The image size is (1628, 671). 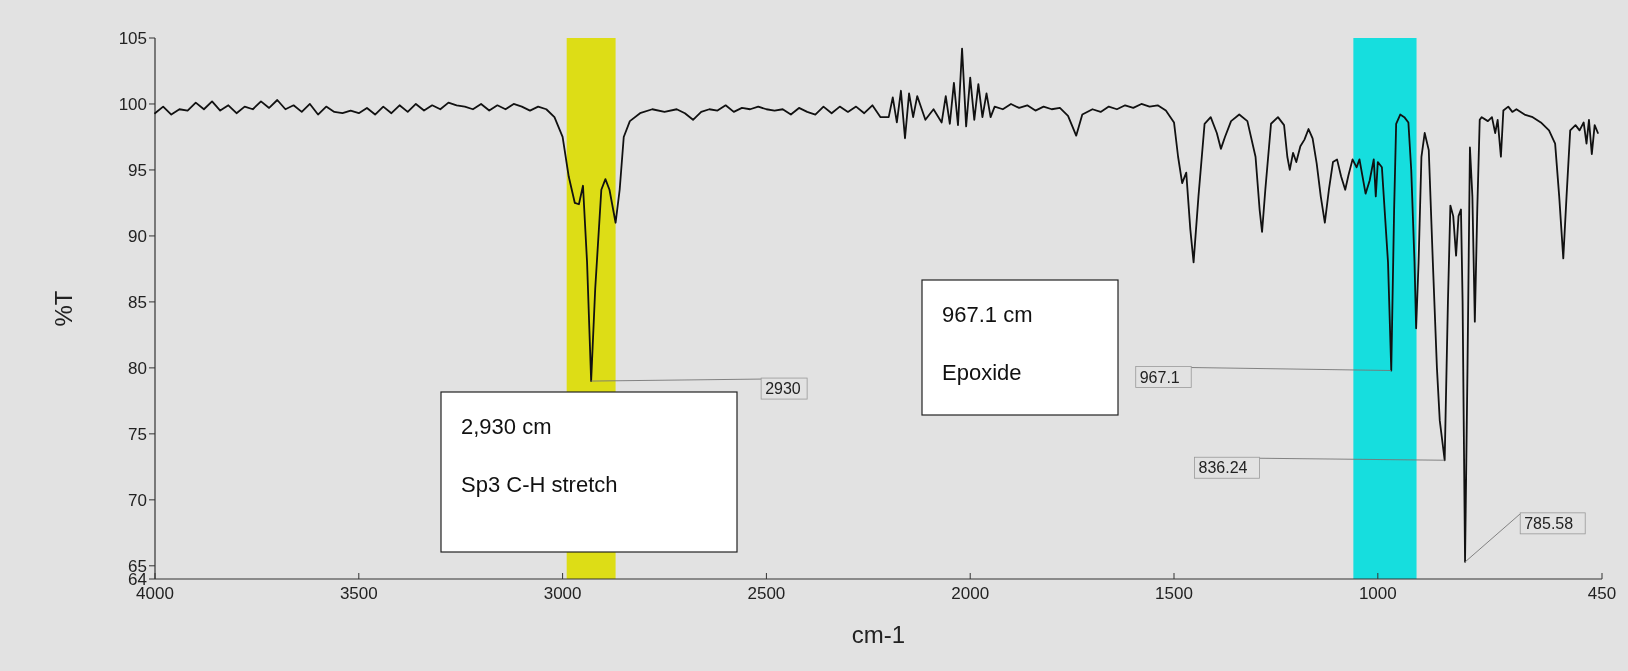 I want to click on y-tick-label: 70, so click(x=137, y=500).